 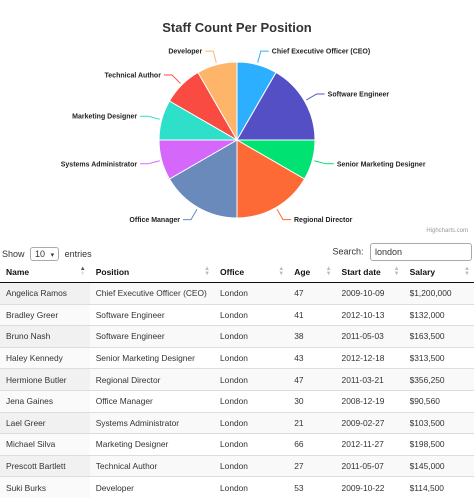 What do you see at coordinates (45, 444) in the screenshot?
I see `cell-name: Michael Silva` at bounding box center [45, 444].